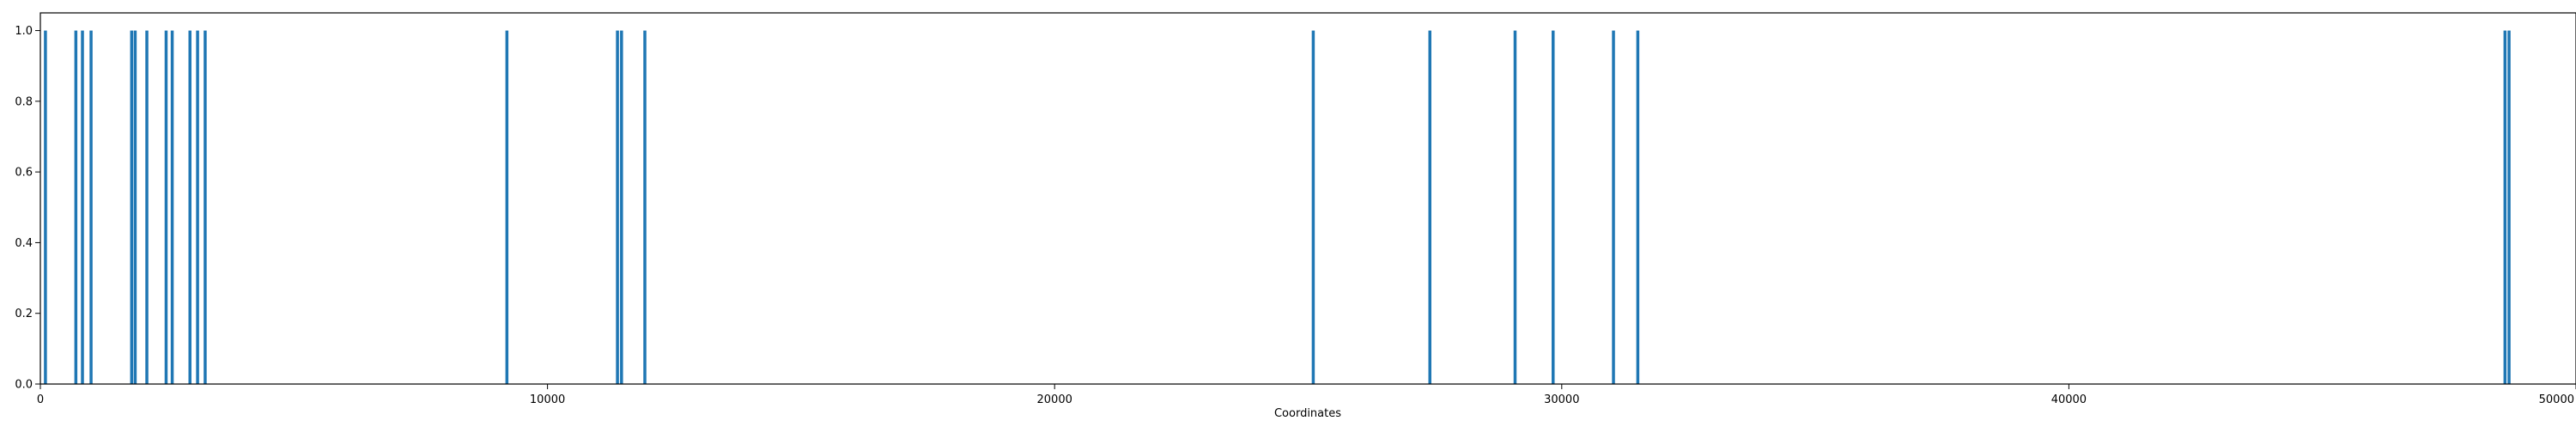 The image size is (2576, 433). I want to click on x-axis-label: Coordinates, so click(1308, 413).